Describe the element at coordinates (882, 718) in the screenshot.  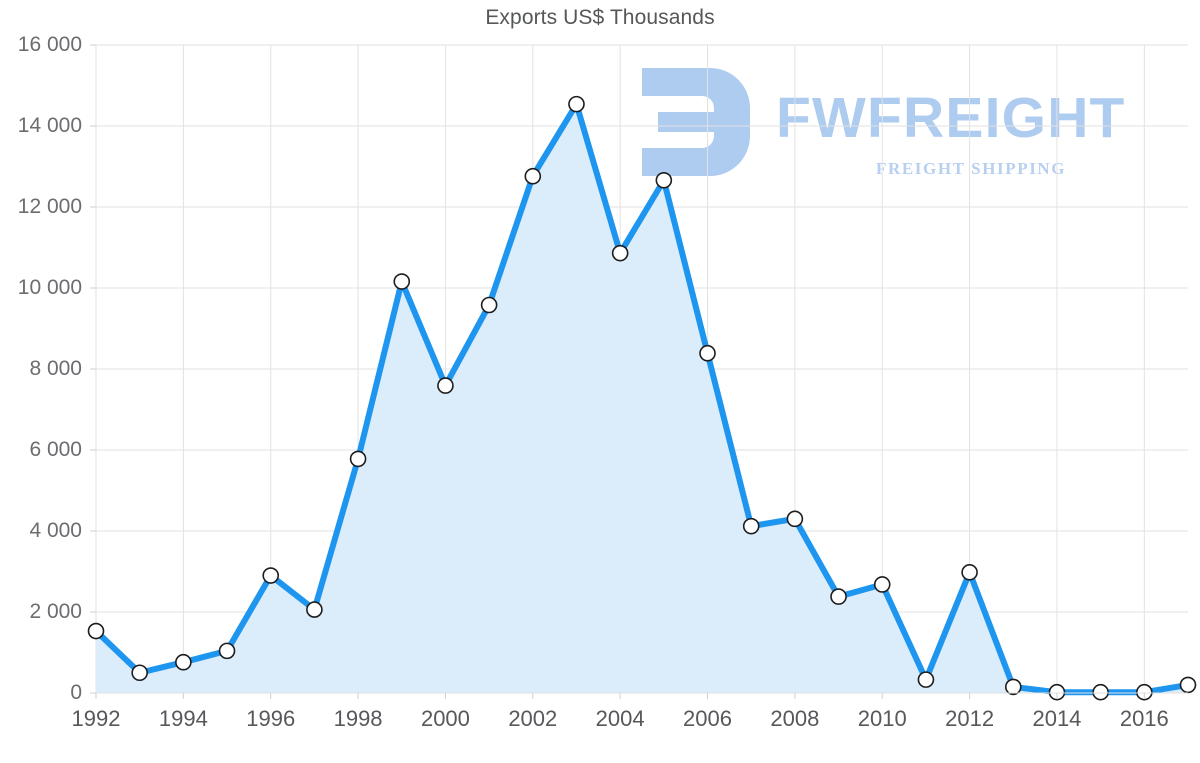
I see `x-axis-tick-label: 2010` at that location.